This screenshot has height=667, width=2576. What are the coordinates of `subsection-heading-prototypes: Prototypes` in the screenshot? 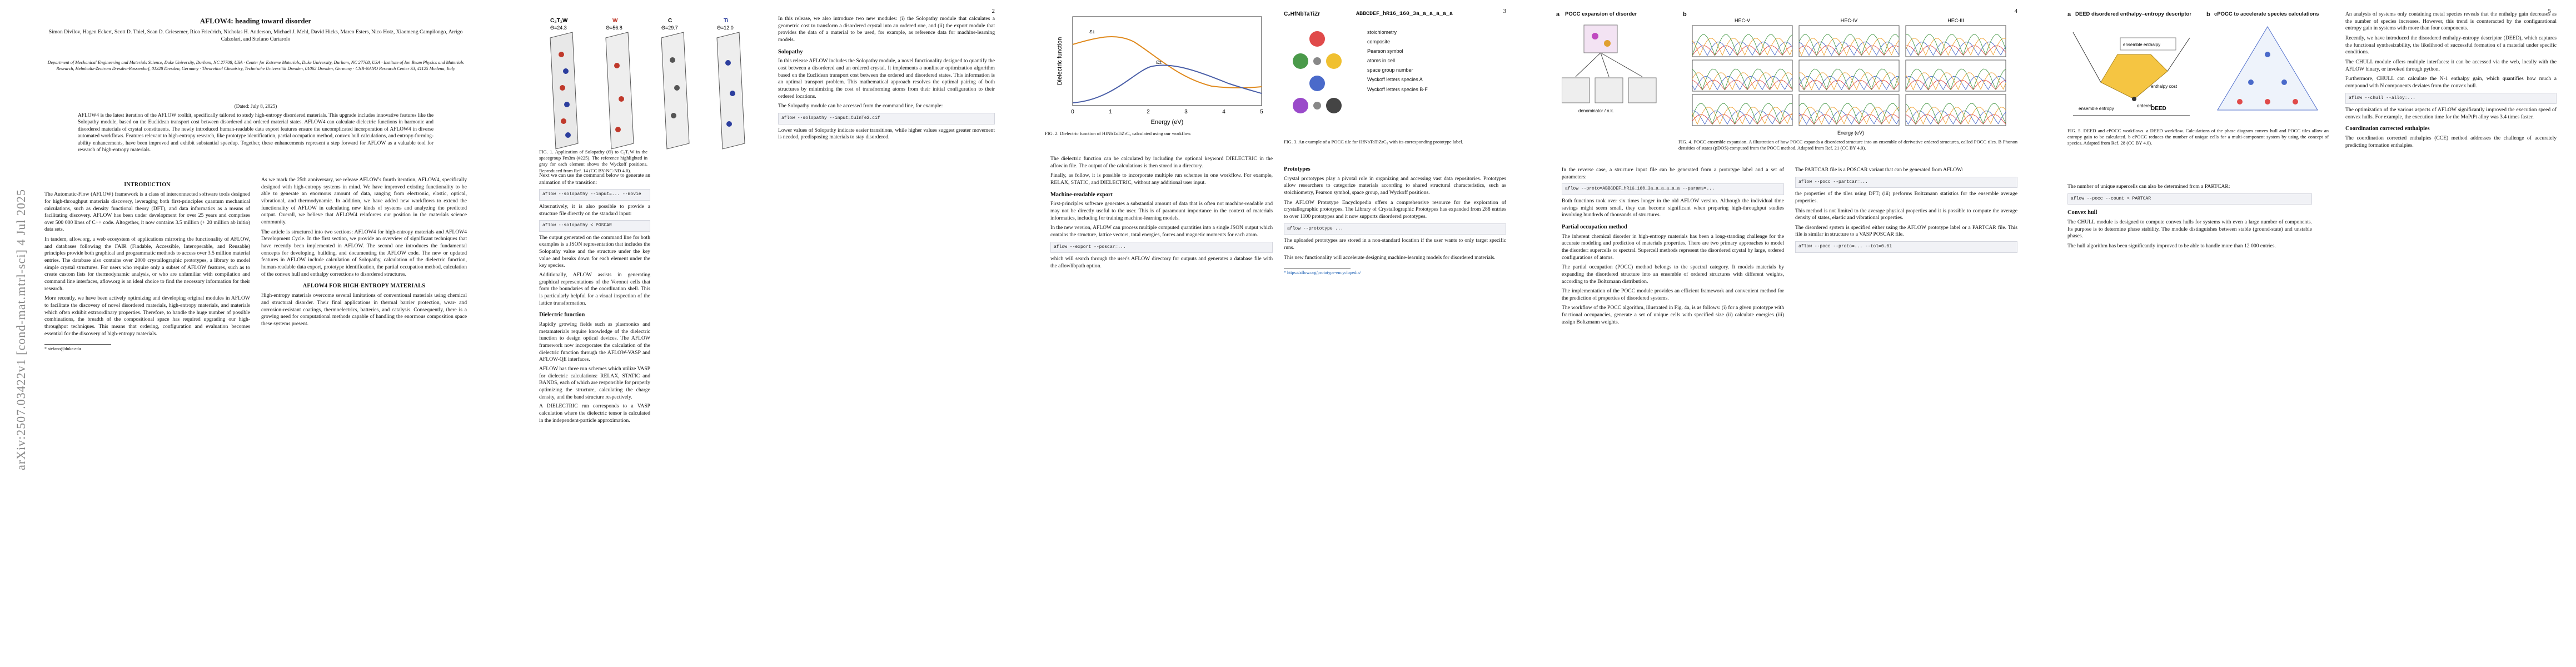 It's located at (1297, 169).